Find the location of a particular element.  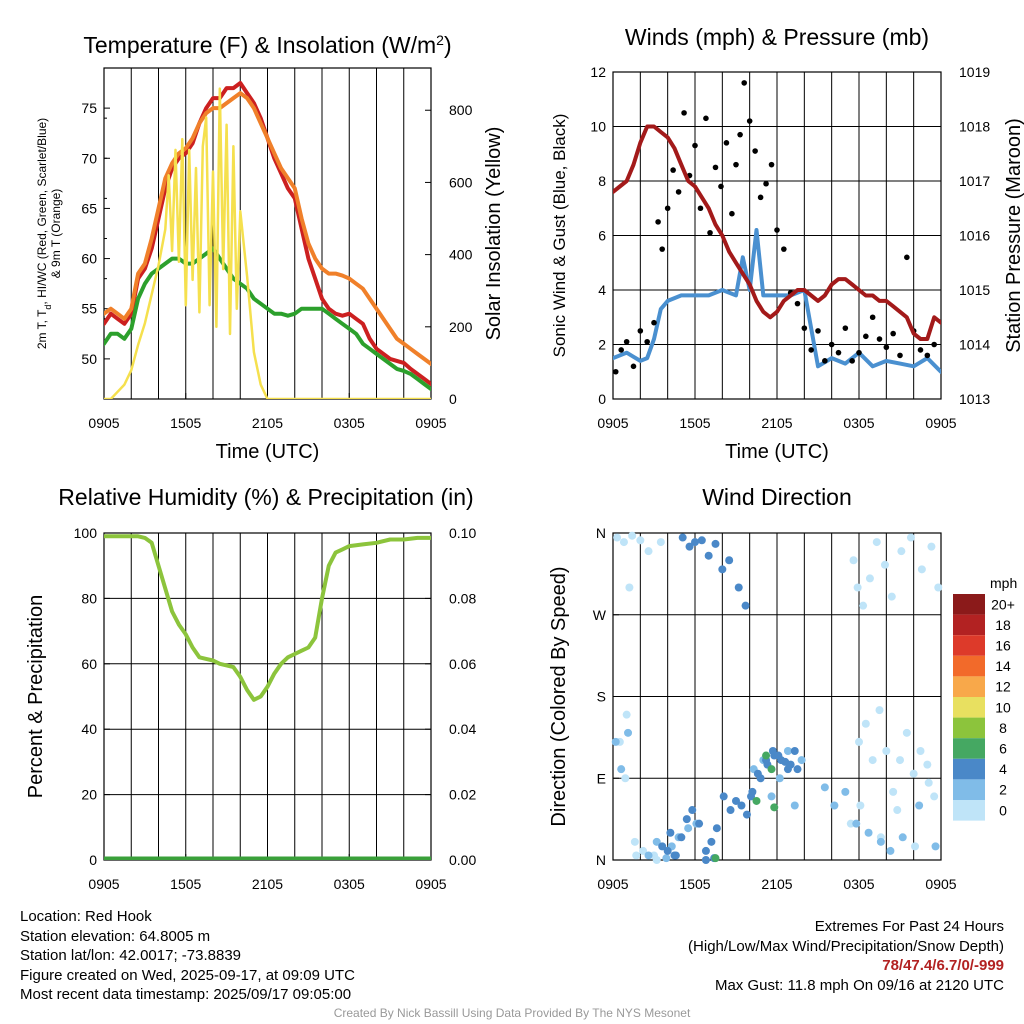

tick-label-right: 1015 is located at coordinates (974, 290).